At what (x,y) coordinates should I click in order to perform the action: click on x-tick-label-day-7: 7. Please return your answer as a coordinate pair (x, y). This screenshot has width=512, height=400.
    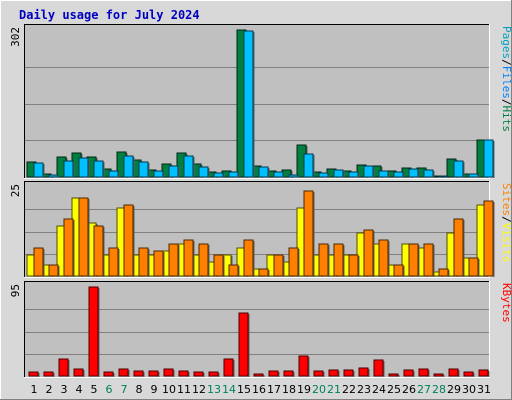
    Looking at the image, I should click on (124, 389).